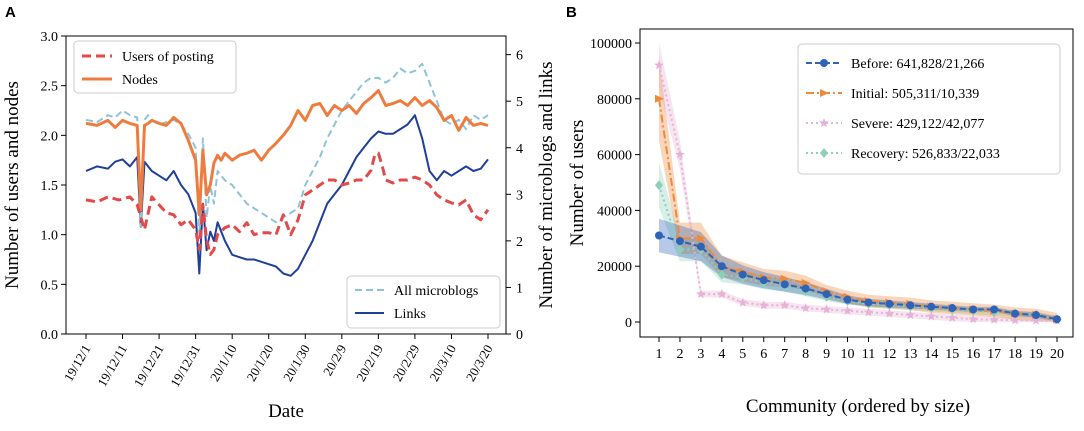 The image size is (1084, 431). Describe the element at coordinates (10, 12) in the screenshot. I see `panel-a-letter: A` at that location.